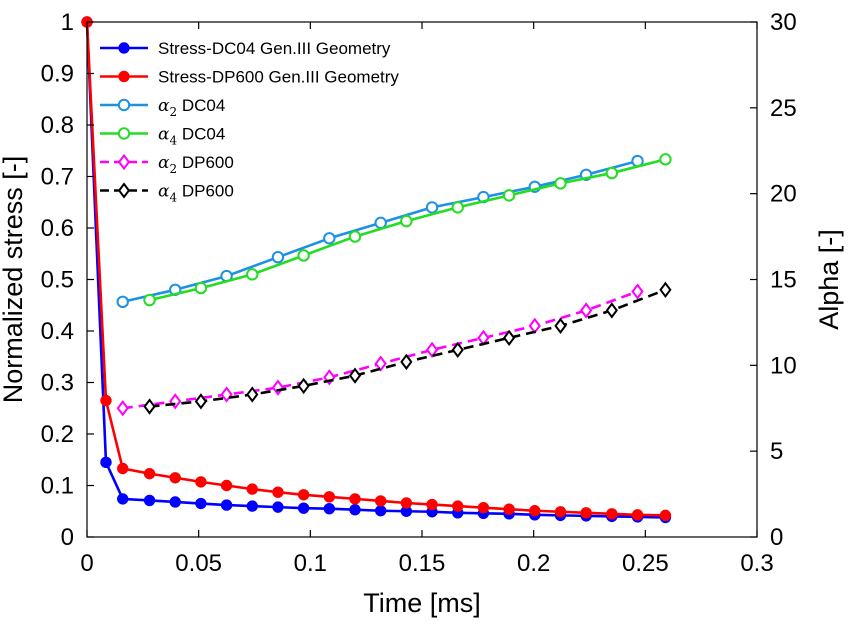  I want to click on y-axis-left-label: Normalized stress [-], so click(14, 280).